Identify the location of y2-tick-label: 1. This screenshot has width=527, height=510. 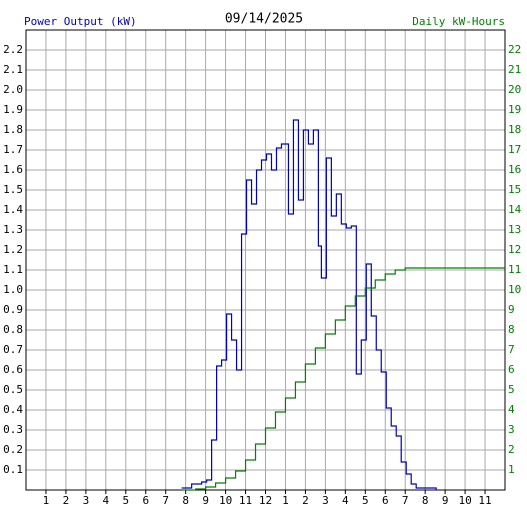
(511, 469).